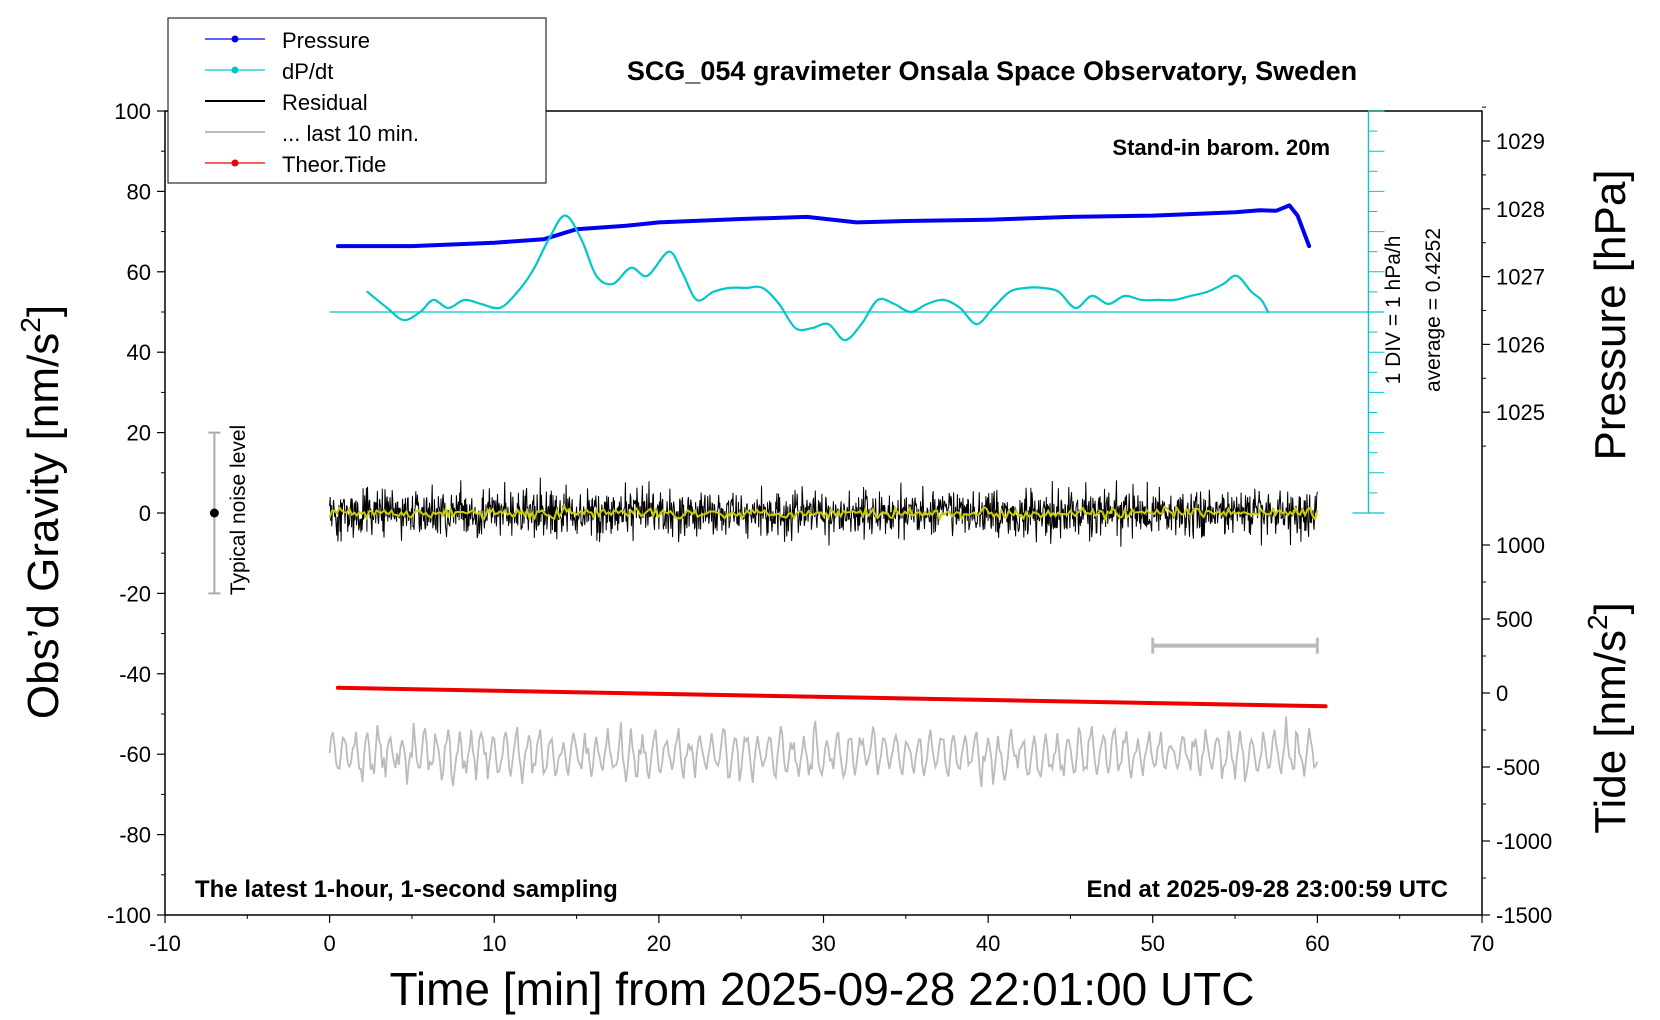  I want to click on noise-bar-center, so click(214, 513).